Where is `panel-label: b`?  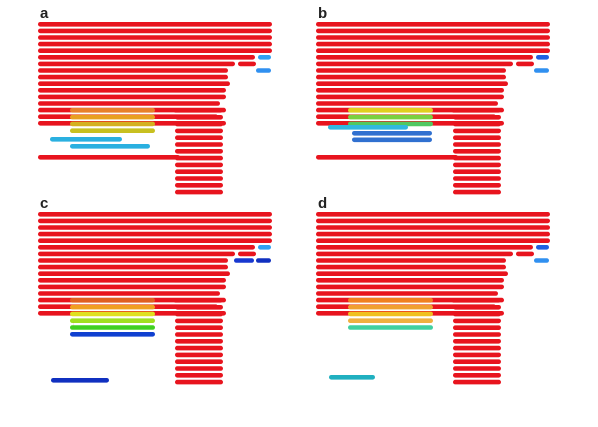 panel-label: b is located at coordinates (322, 13).